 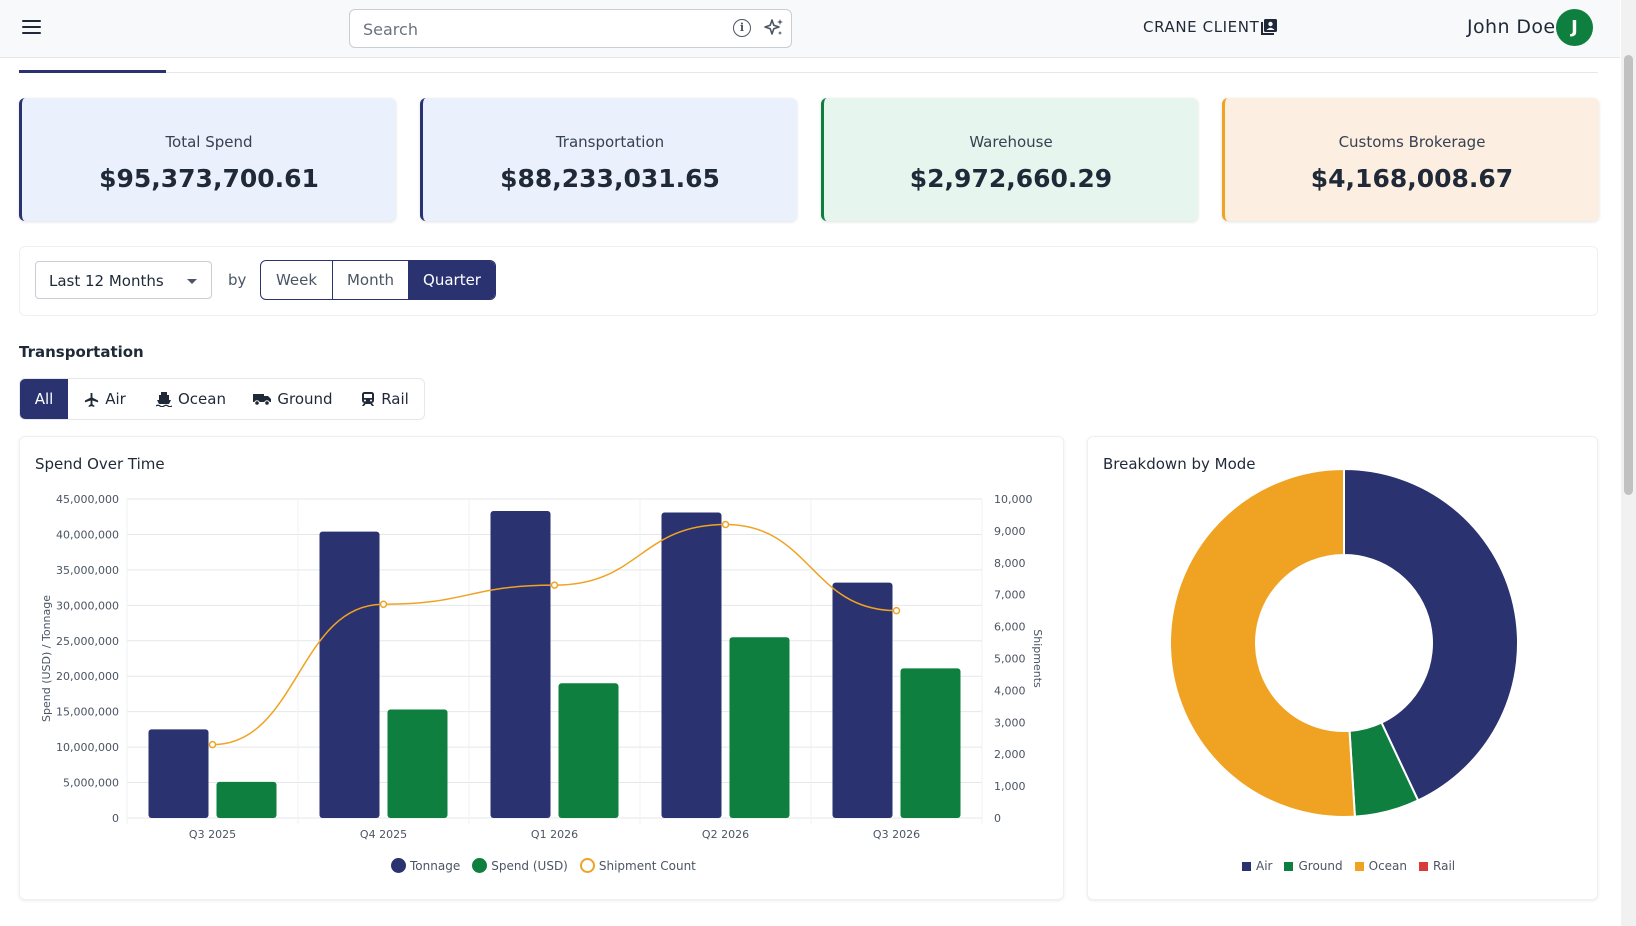 What do you see at coordinates (1010, 659) in the screenshot?
I see `y2-tick-label: 5,000` at bounding box center [1010, 659].